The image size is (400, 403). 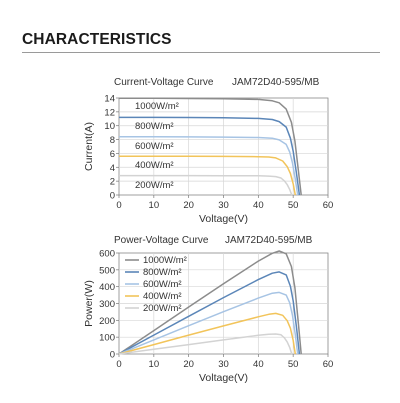 I want to click on series-label-600: 600W/m², so click(x=154, y=146).